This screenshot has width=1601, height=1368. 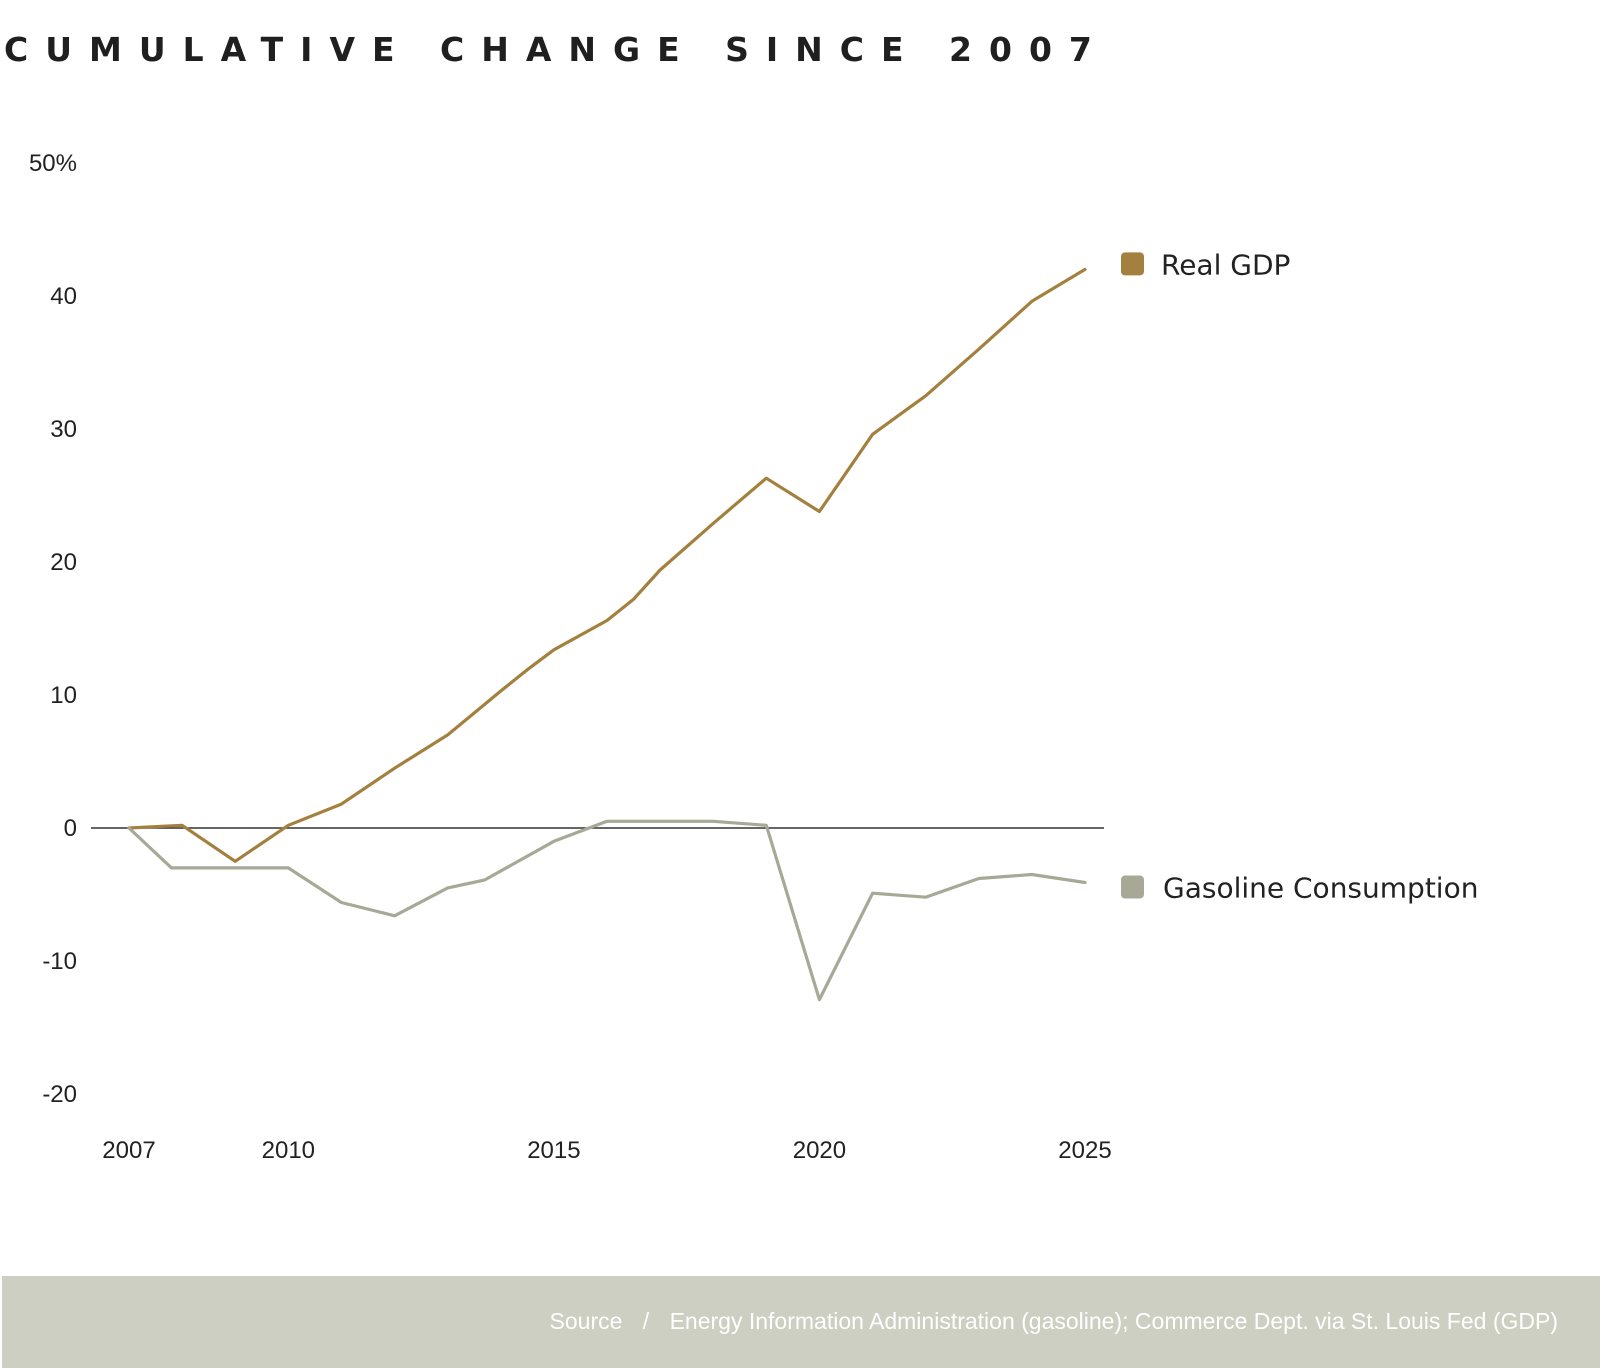 I want to click on chart-title: CUMULATIVE CHANGE SINCE 2007, so click(x=556, y=49).